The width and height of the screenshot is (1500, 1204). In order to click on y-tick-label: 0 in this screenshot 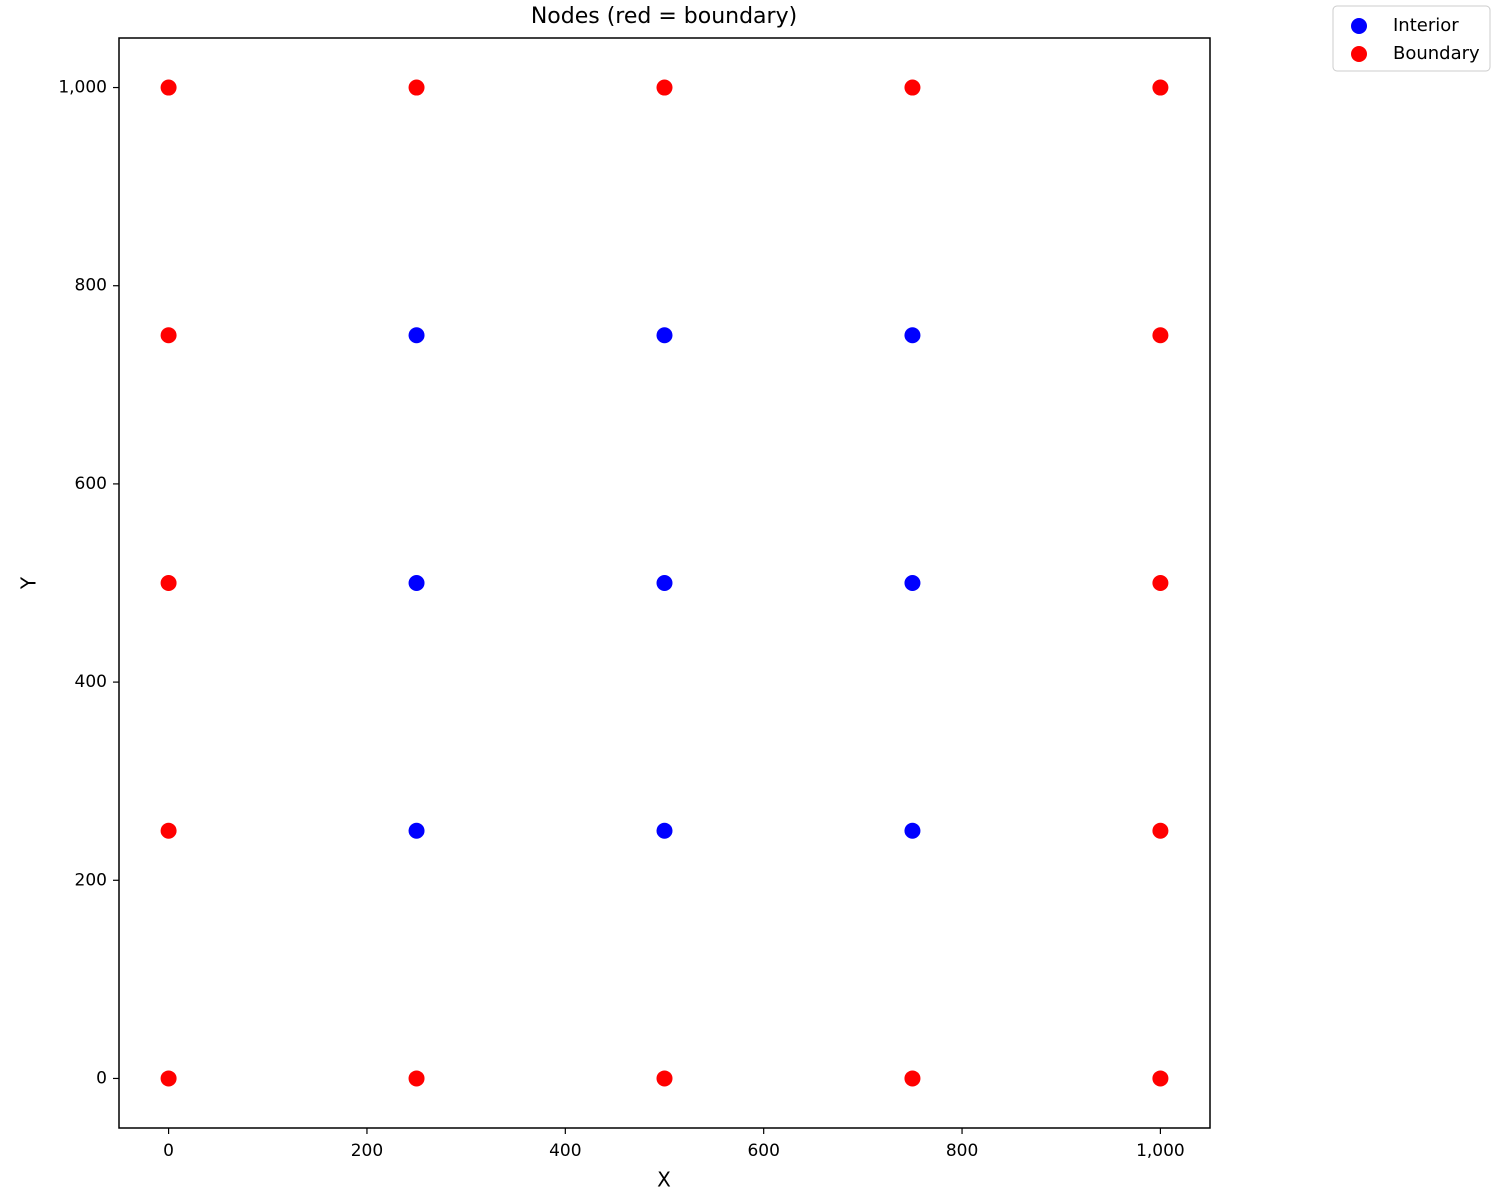, I will do `click(101, 1078)`.